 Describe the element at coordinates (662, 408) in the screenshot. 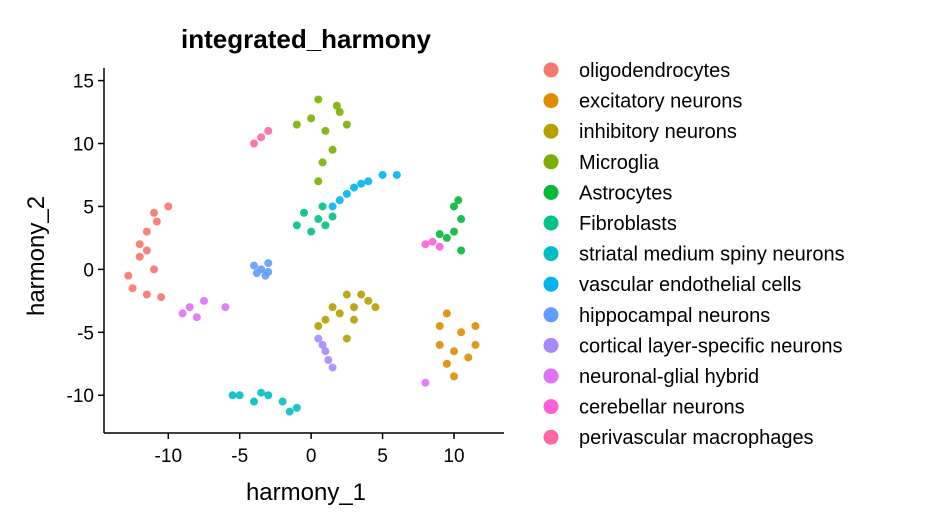

I see `legend-label: cerebellar neurons` at that location.